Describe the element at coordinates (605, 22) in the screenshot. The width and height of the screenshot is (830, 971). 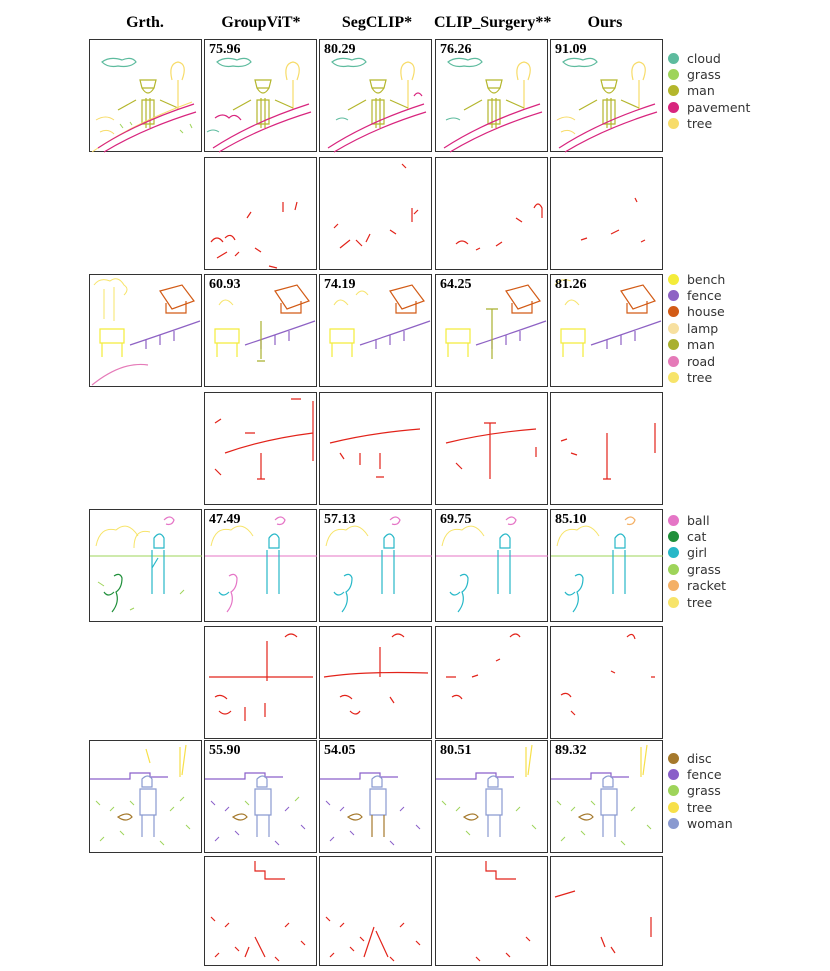
I see `header-ours: Ours` at that location.